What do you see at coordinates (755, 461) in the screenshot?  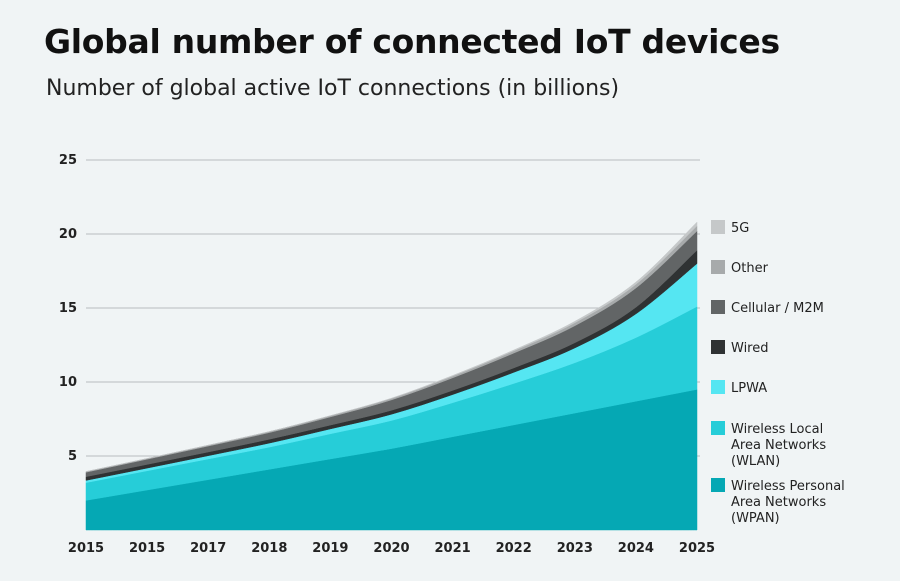 I see `legend-label: (WLAN)` at bounding box center [755, 461].